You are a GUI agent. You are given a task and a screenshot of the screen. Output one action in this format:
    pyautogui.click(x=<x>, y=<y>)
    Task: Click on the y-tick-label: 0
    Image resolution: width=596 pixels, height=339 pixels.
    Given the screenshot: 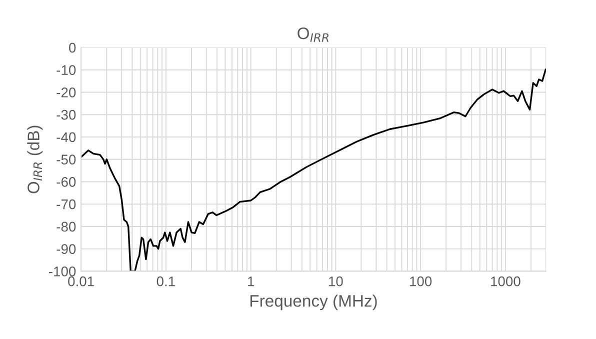 What is the action you would take?
    pyautogui.click(x=72, y=47)
    